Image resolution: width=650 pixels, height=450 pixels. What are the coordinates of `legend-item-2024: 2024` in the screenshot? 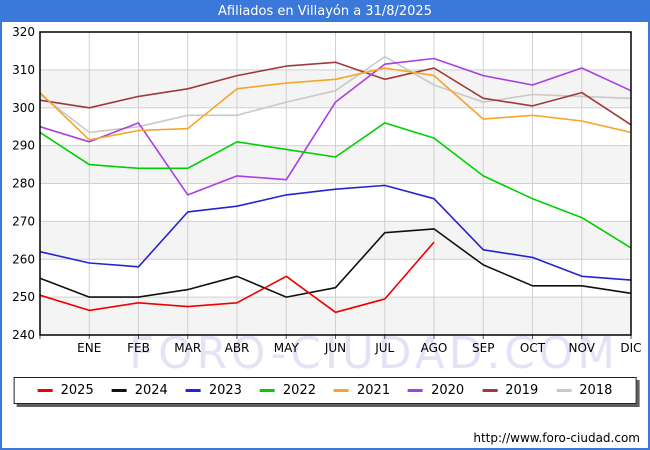 It's located at (139, 390).